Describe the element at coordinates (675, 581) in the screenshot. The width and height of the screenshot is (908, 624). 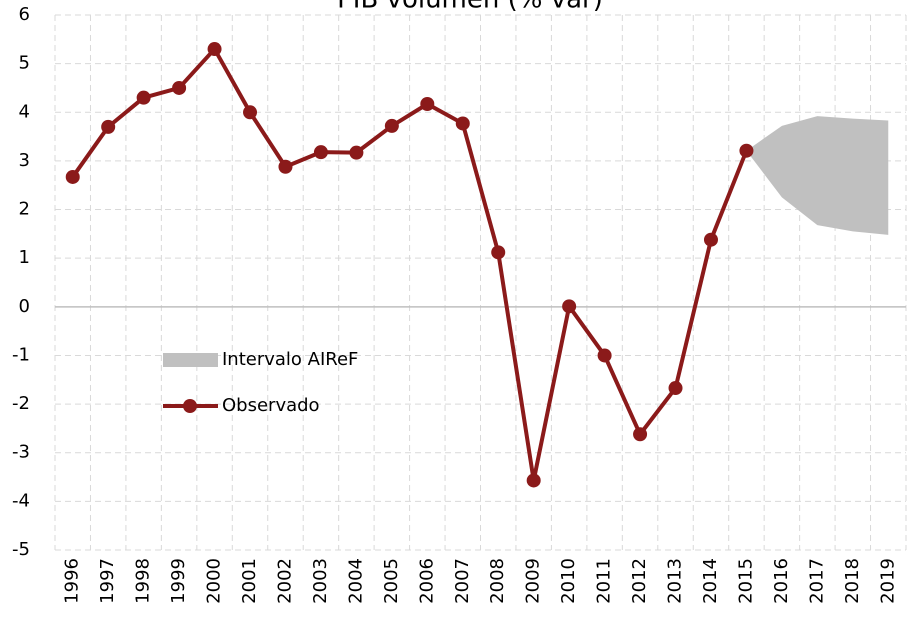
I see `x-tick-label: 2013` at that location.